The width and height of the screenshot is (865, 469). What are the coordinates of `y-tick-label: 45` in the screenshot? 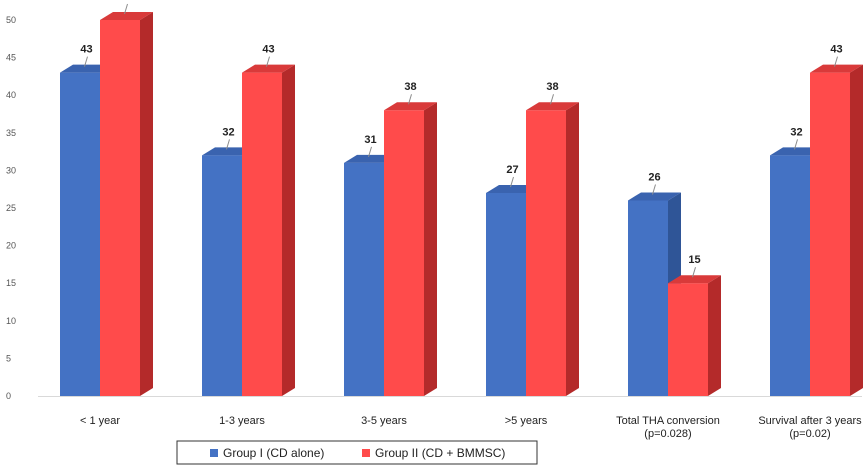 It's located at (11, 58).